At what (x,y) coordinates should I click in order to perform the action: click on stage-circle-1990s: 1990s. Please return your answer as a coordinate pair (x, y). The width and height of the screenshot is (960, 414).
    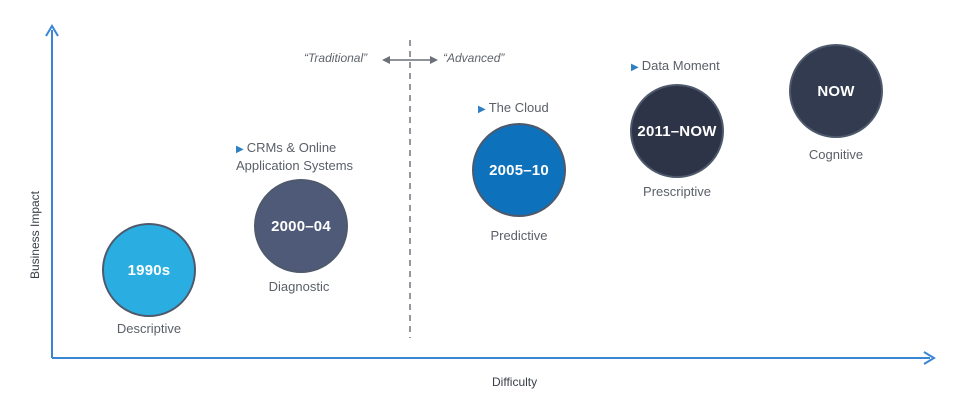
    Looking at the image, I should click on (149, 270).